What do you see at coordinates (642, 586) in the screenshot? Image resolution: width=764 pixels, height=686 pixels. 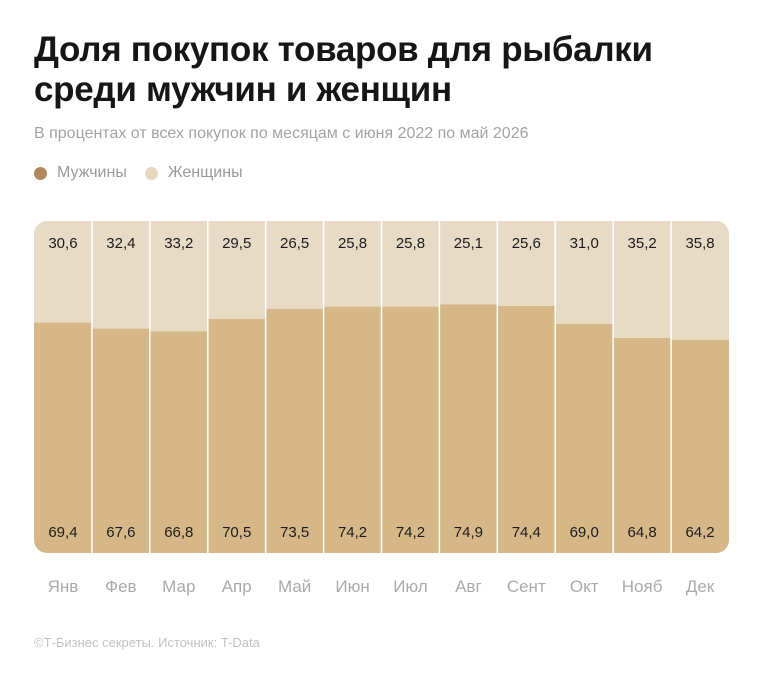 I see `x-label-11: Нояб` at bounding box center [642, 586].